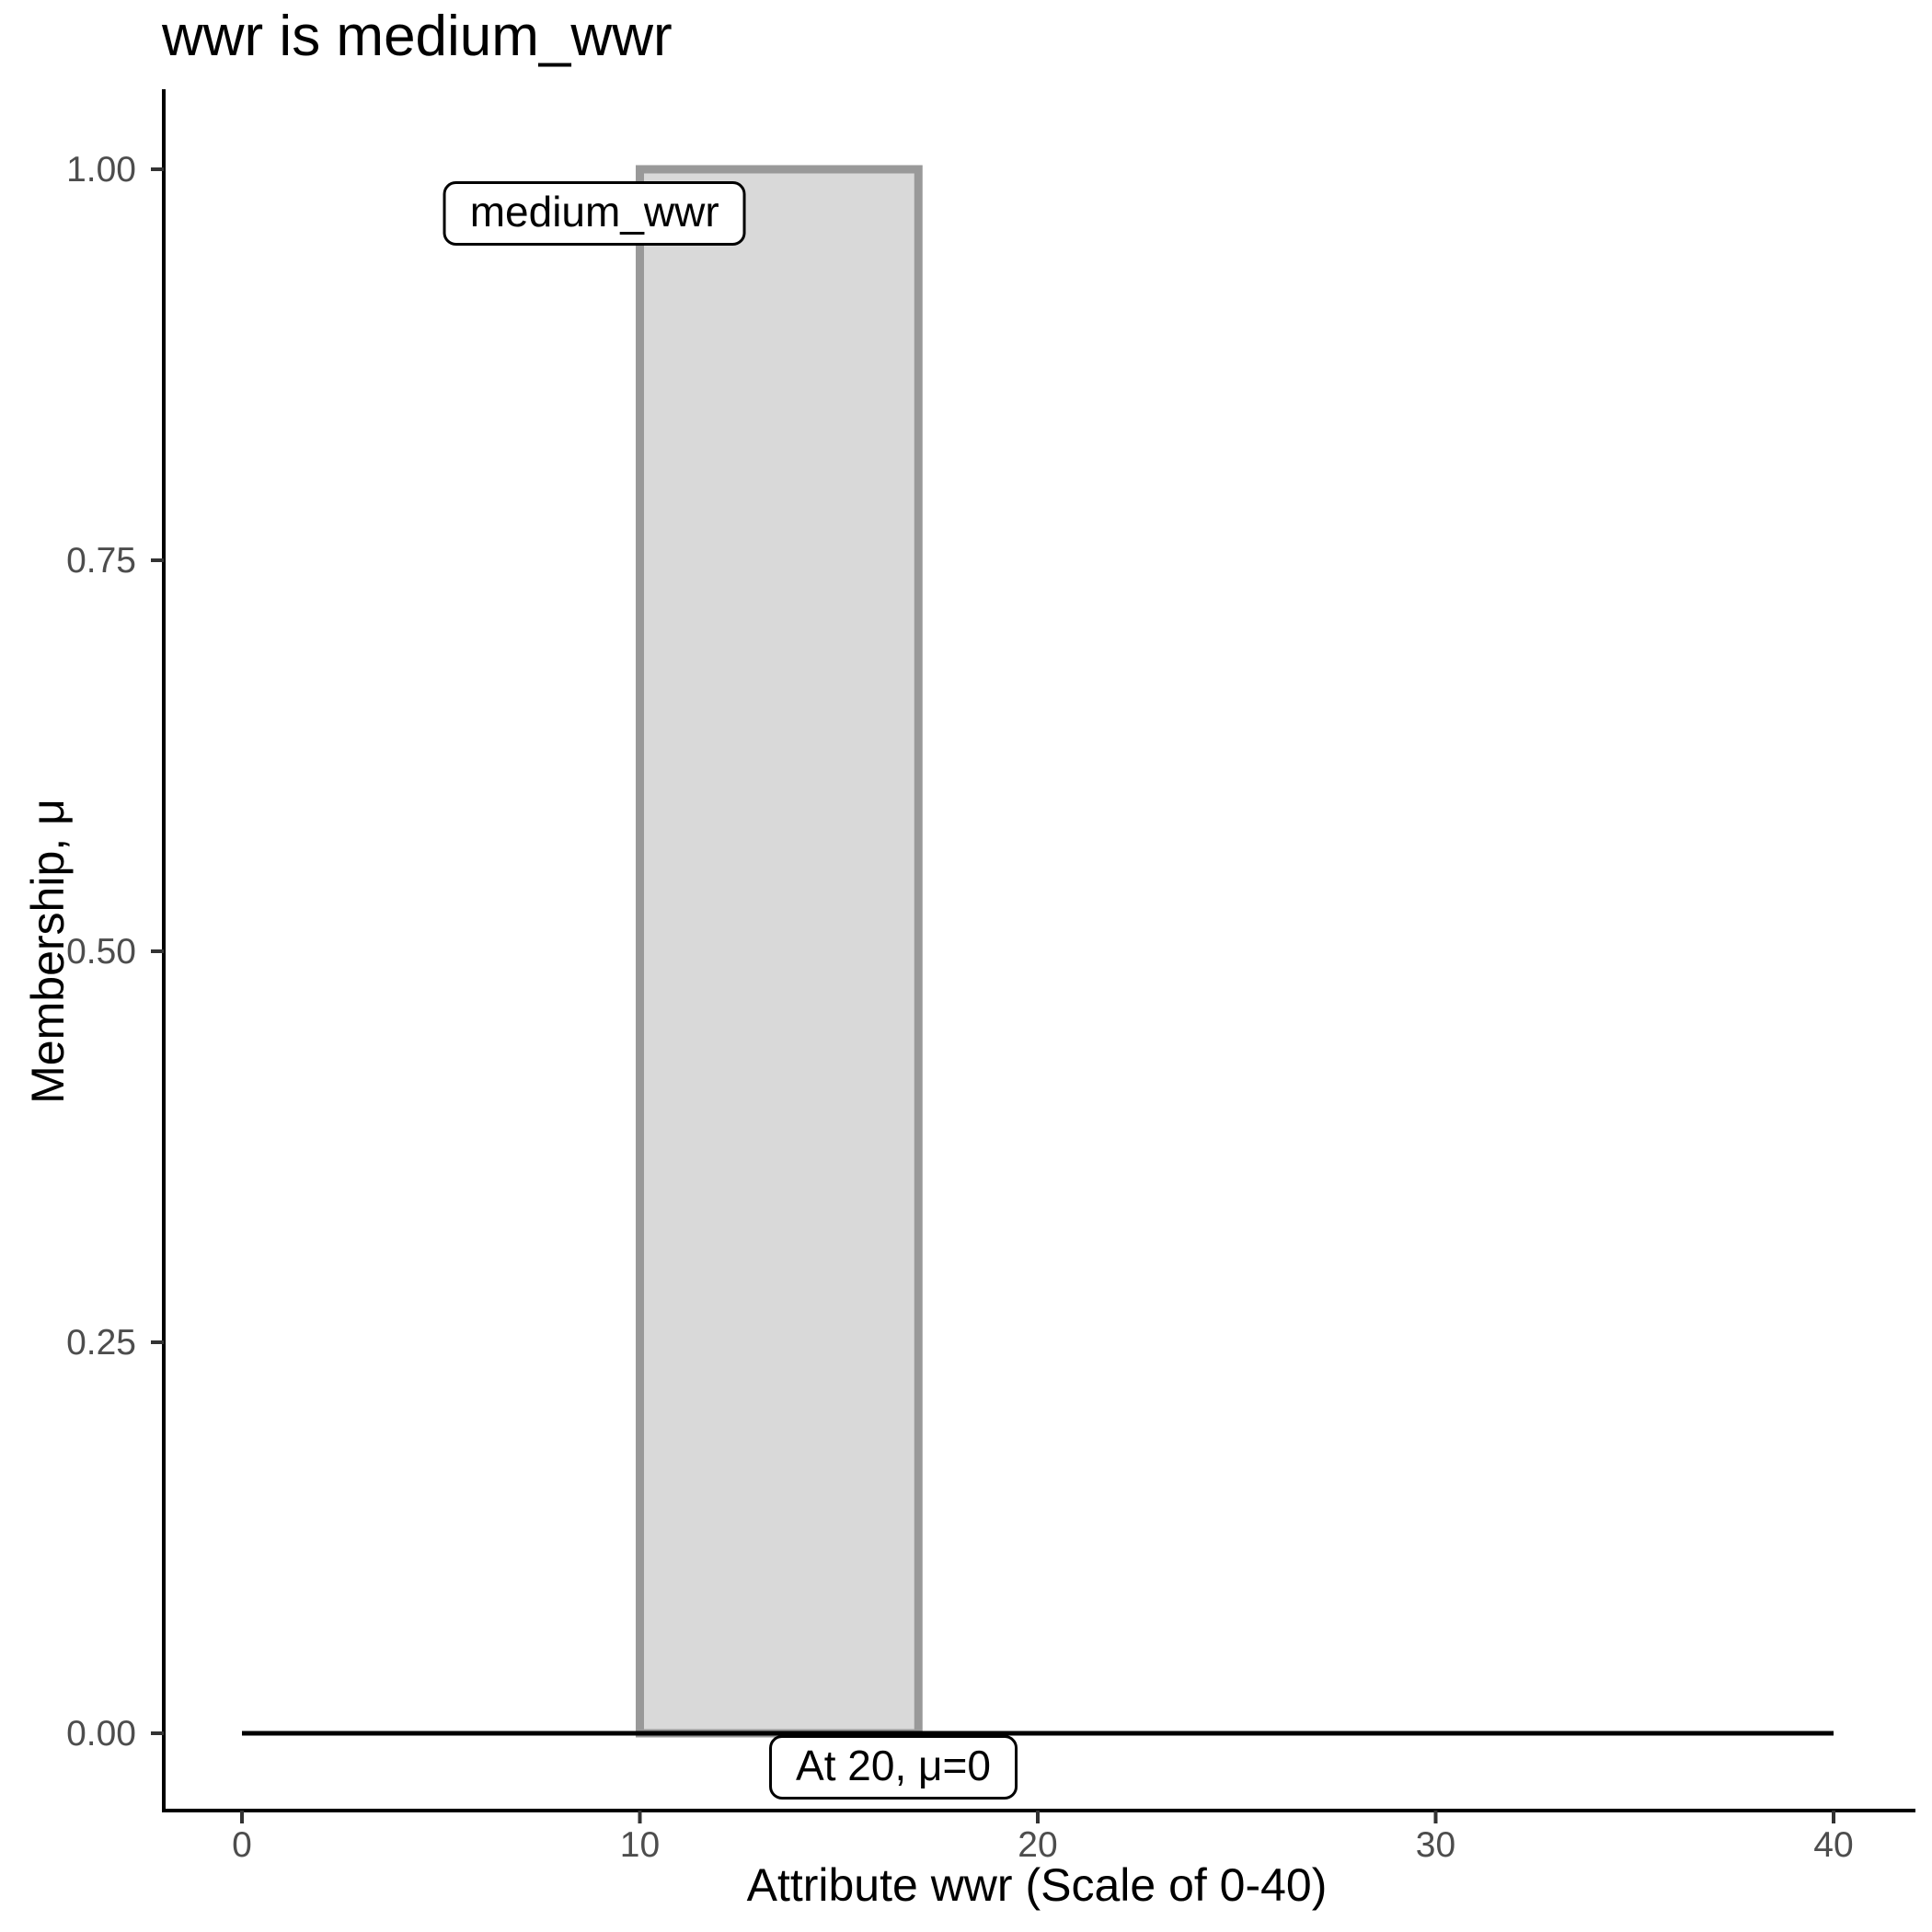  Describe the element at coordinates (893, 1767) in the screenshot. I see `membership-value-annotation: At 20, μ=0` at that location.